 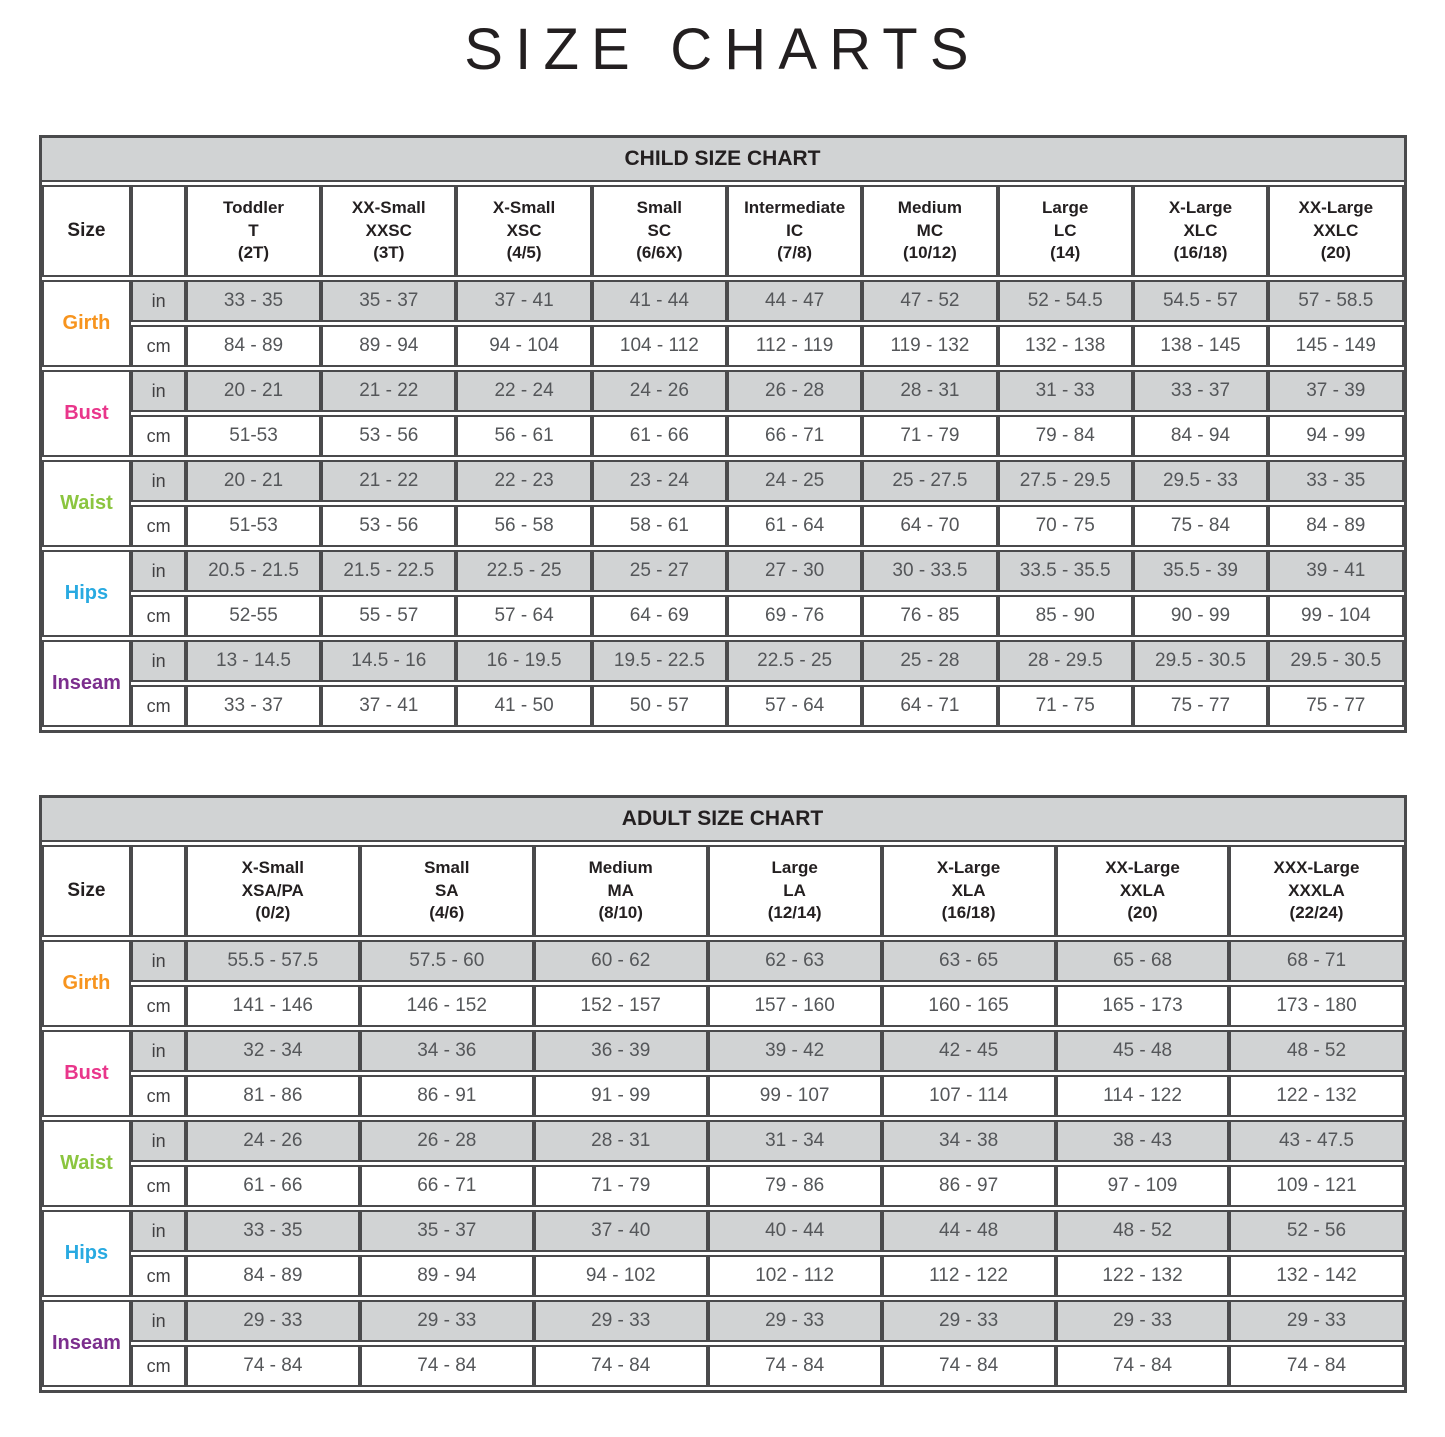 What do you see at coordinates (388, 207) in the screenshot?
I see `column-size-name: XX-Small` at bounding box center [388, 207].